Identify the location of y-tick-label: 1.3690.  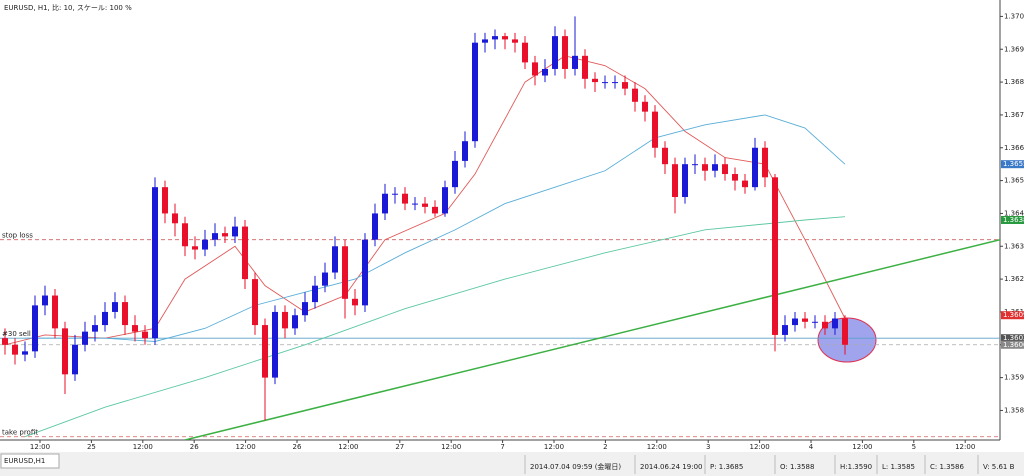
(1014, 49).